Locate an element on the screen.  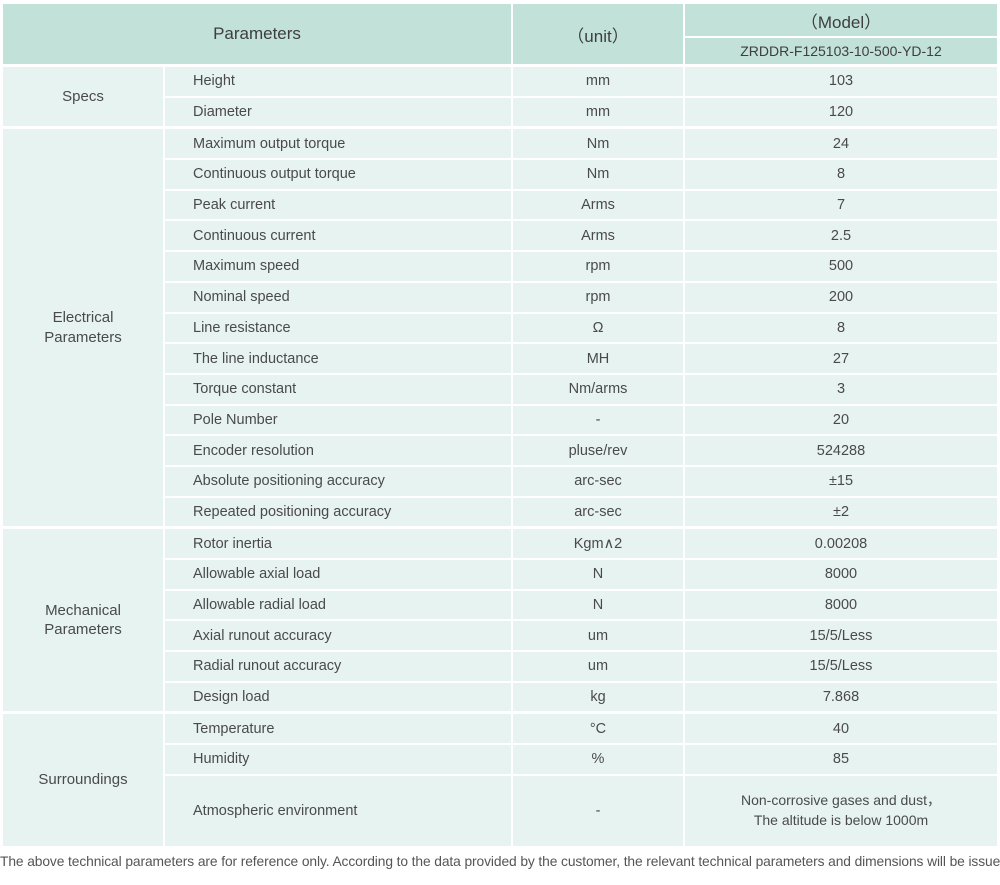
param-name-cell: Radial runout accuracy is located at coordinates (338, 666).